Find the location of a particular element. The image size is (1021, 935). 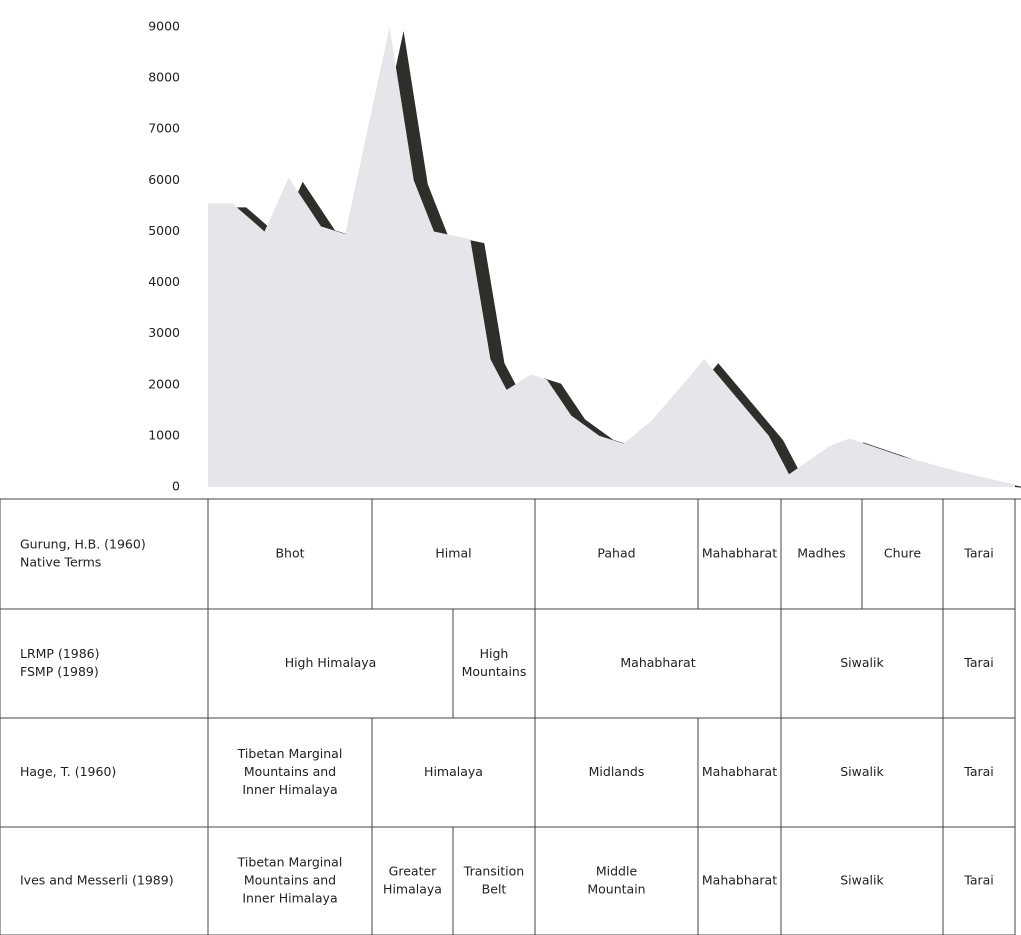

cell-text: Madhes is located at coordinates (821, 553).